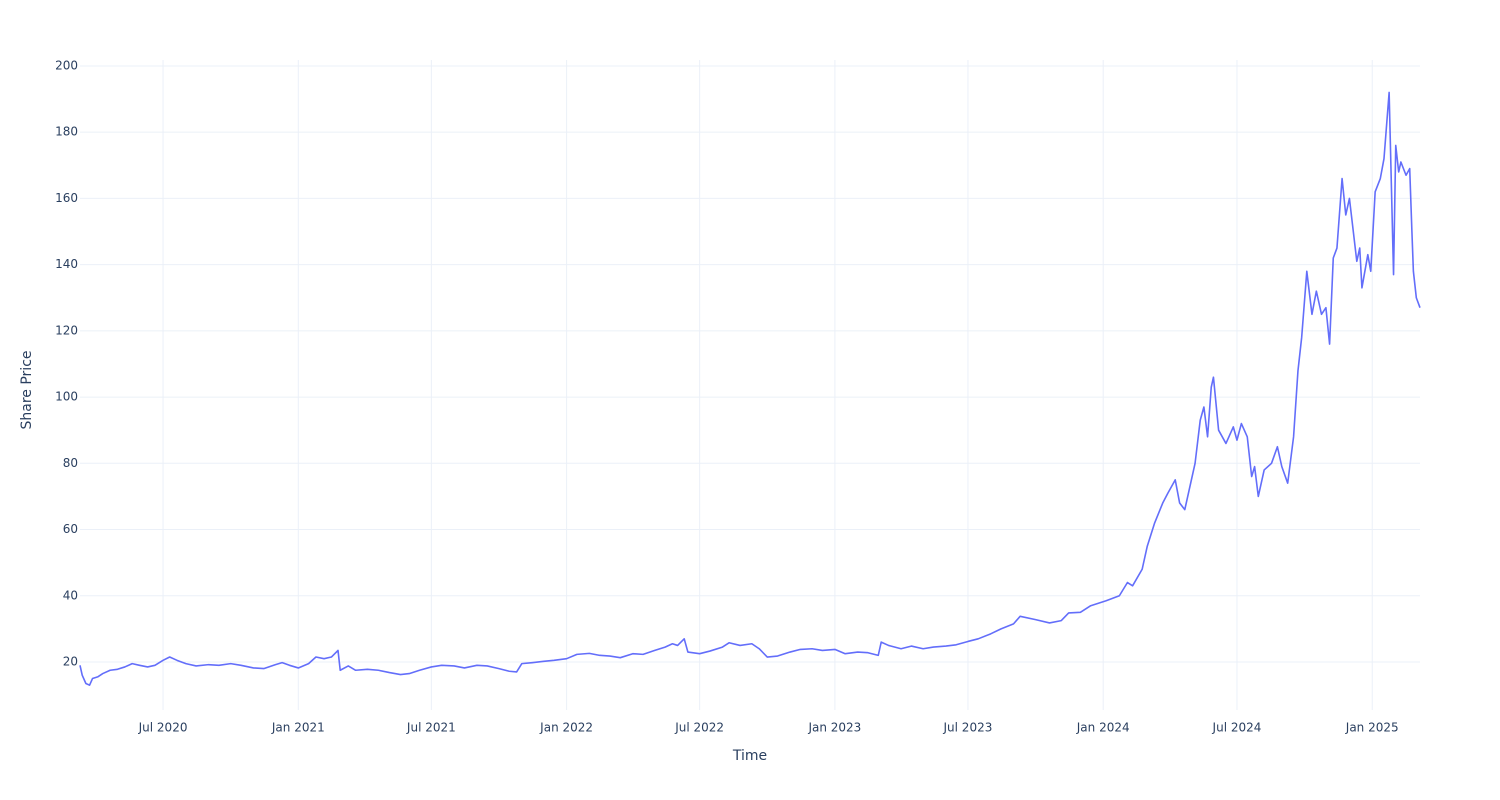 The image size is (1500, 800). Describe the element at coordinates (834, 728) in the screenshot. I see `x-tick-label: Jan 2023` at that location.